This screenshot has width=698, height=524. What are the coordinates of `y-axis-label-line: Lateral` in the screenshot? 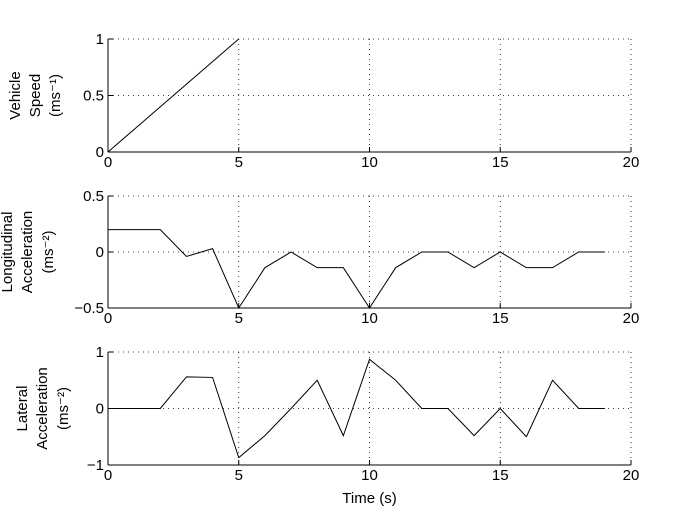 It's located at (22, 409).